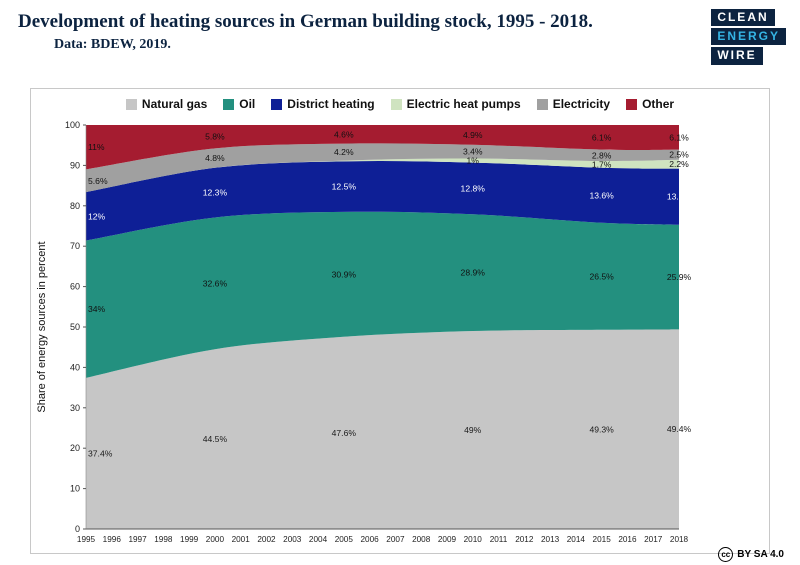  What do you see at coordinates (726, 554) in the screenshot?
I see `creative-commons-icon: cc` at bounding box center [726, 554].